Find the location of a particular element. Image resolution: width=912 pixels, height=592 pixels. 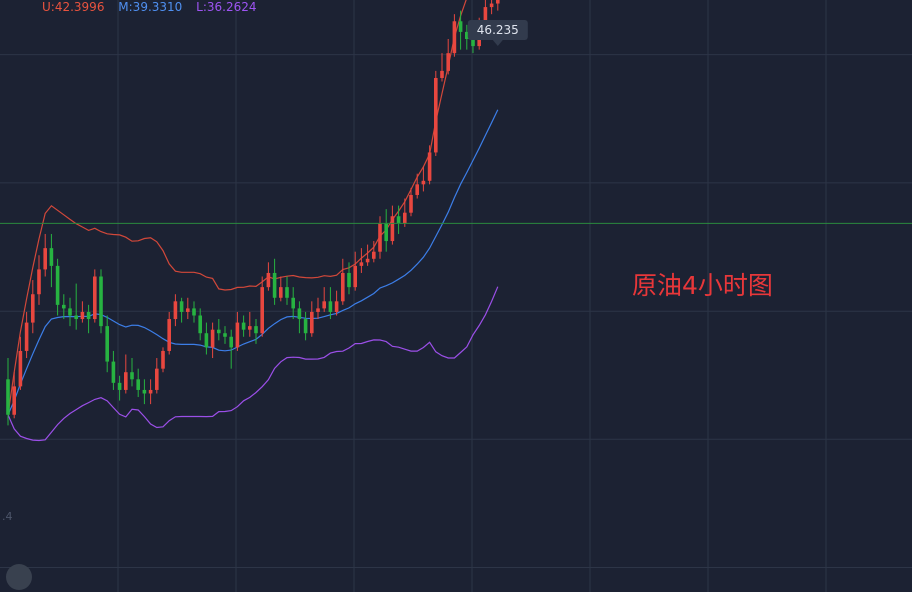

axis-tick-fragment: .4 is located at coordinates (7, 516).